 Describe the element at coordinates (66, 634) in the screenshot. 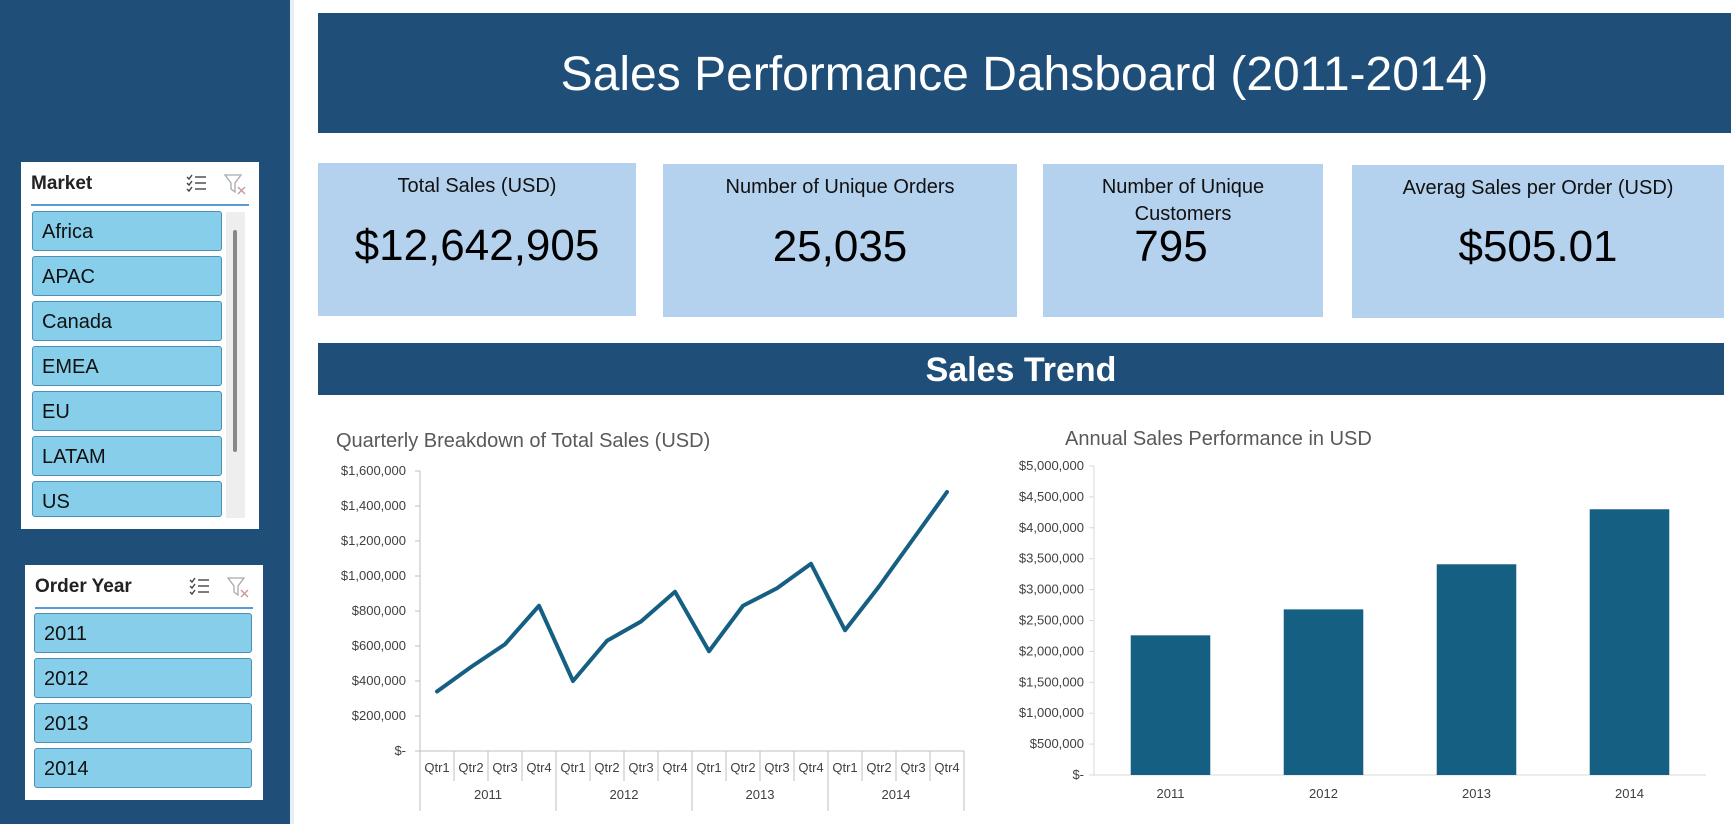

I see `year-item-label: 2011` at that location.